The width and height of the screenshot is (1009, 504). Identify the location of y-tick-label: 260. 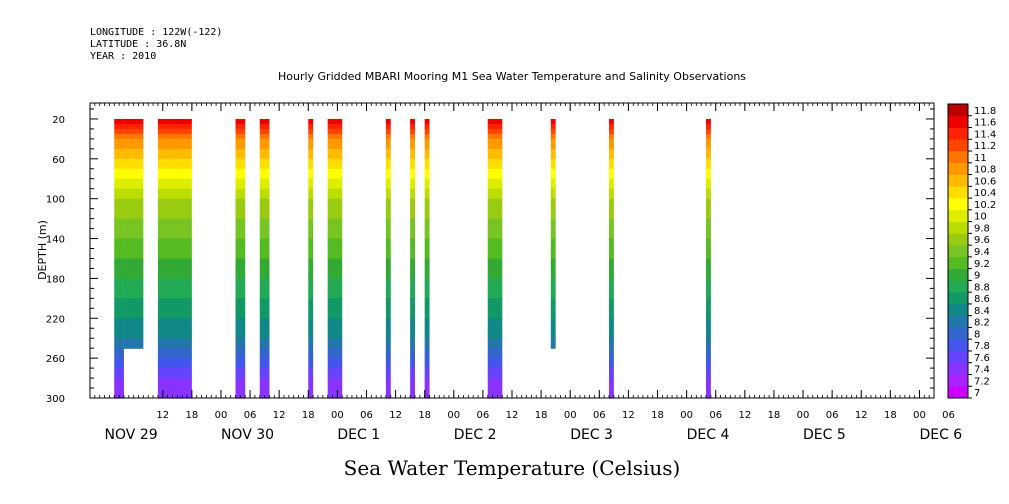
(55, 359).